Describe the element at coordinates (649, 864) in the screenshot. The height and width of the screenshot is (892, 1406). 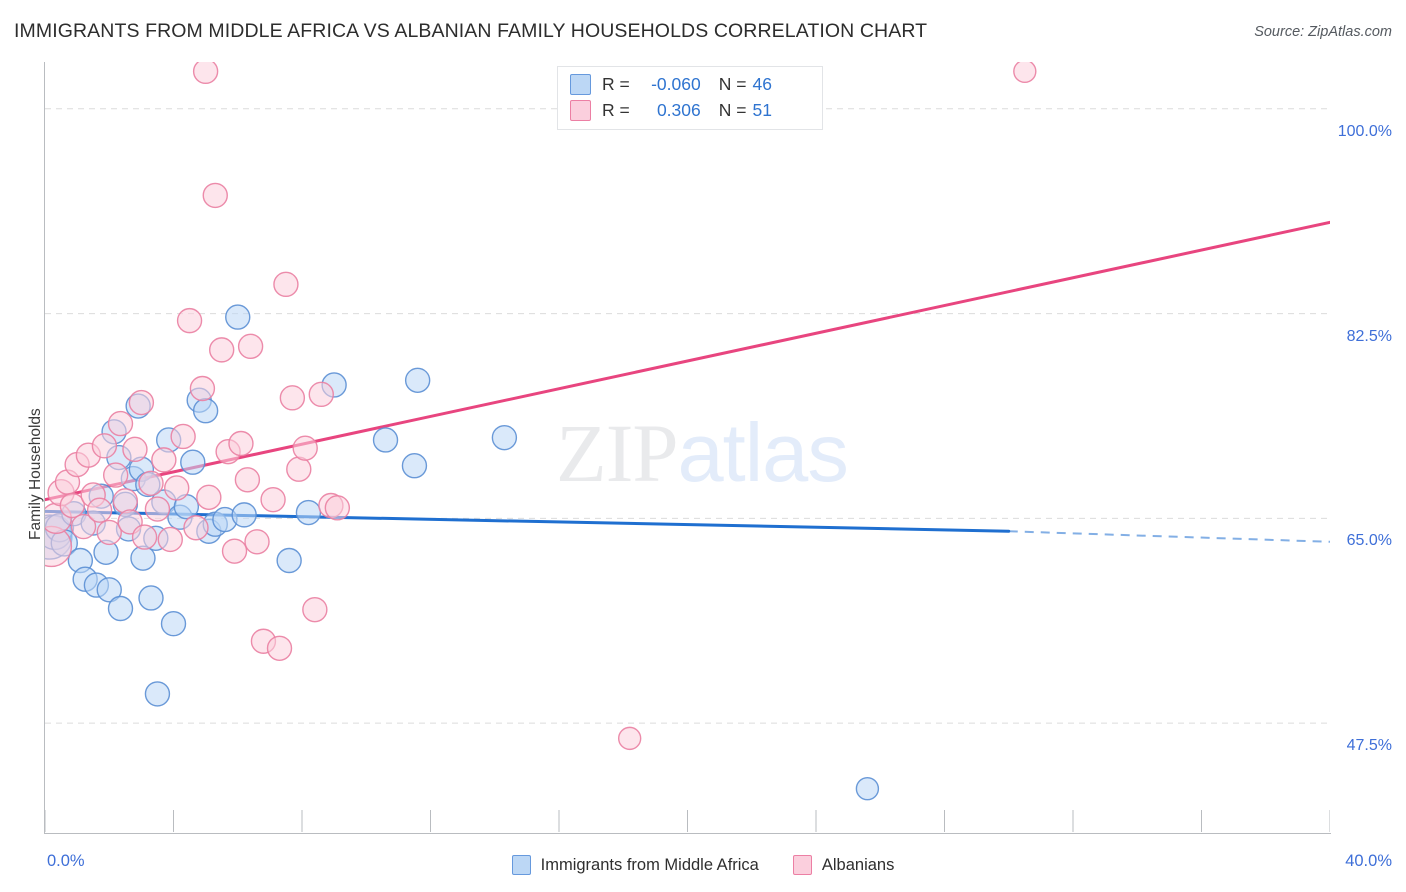
I see `legend-label-immigrants: Immigrants from Middle Africa` at that location.